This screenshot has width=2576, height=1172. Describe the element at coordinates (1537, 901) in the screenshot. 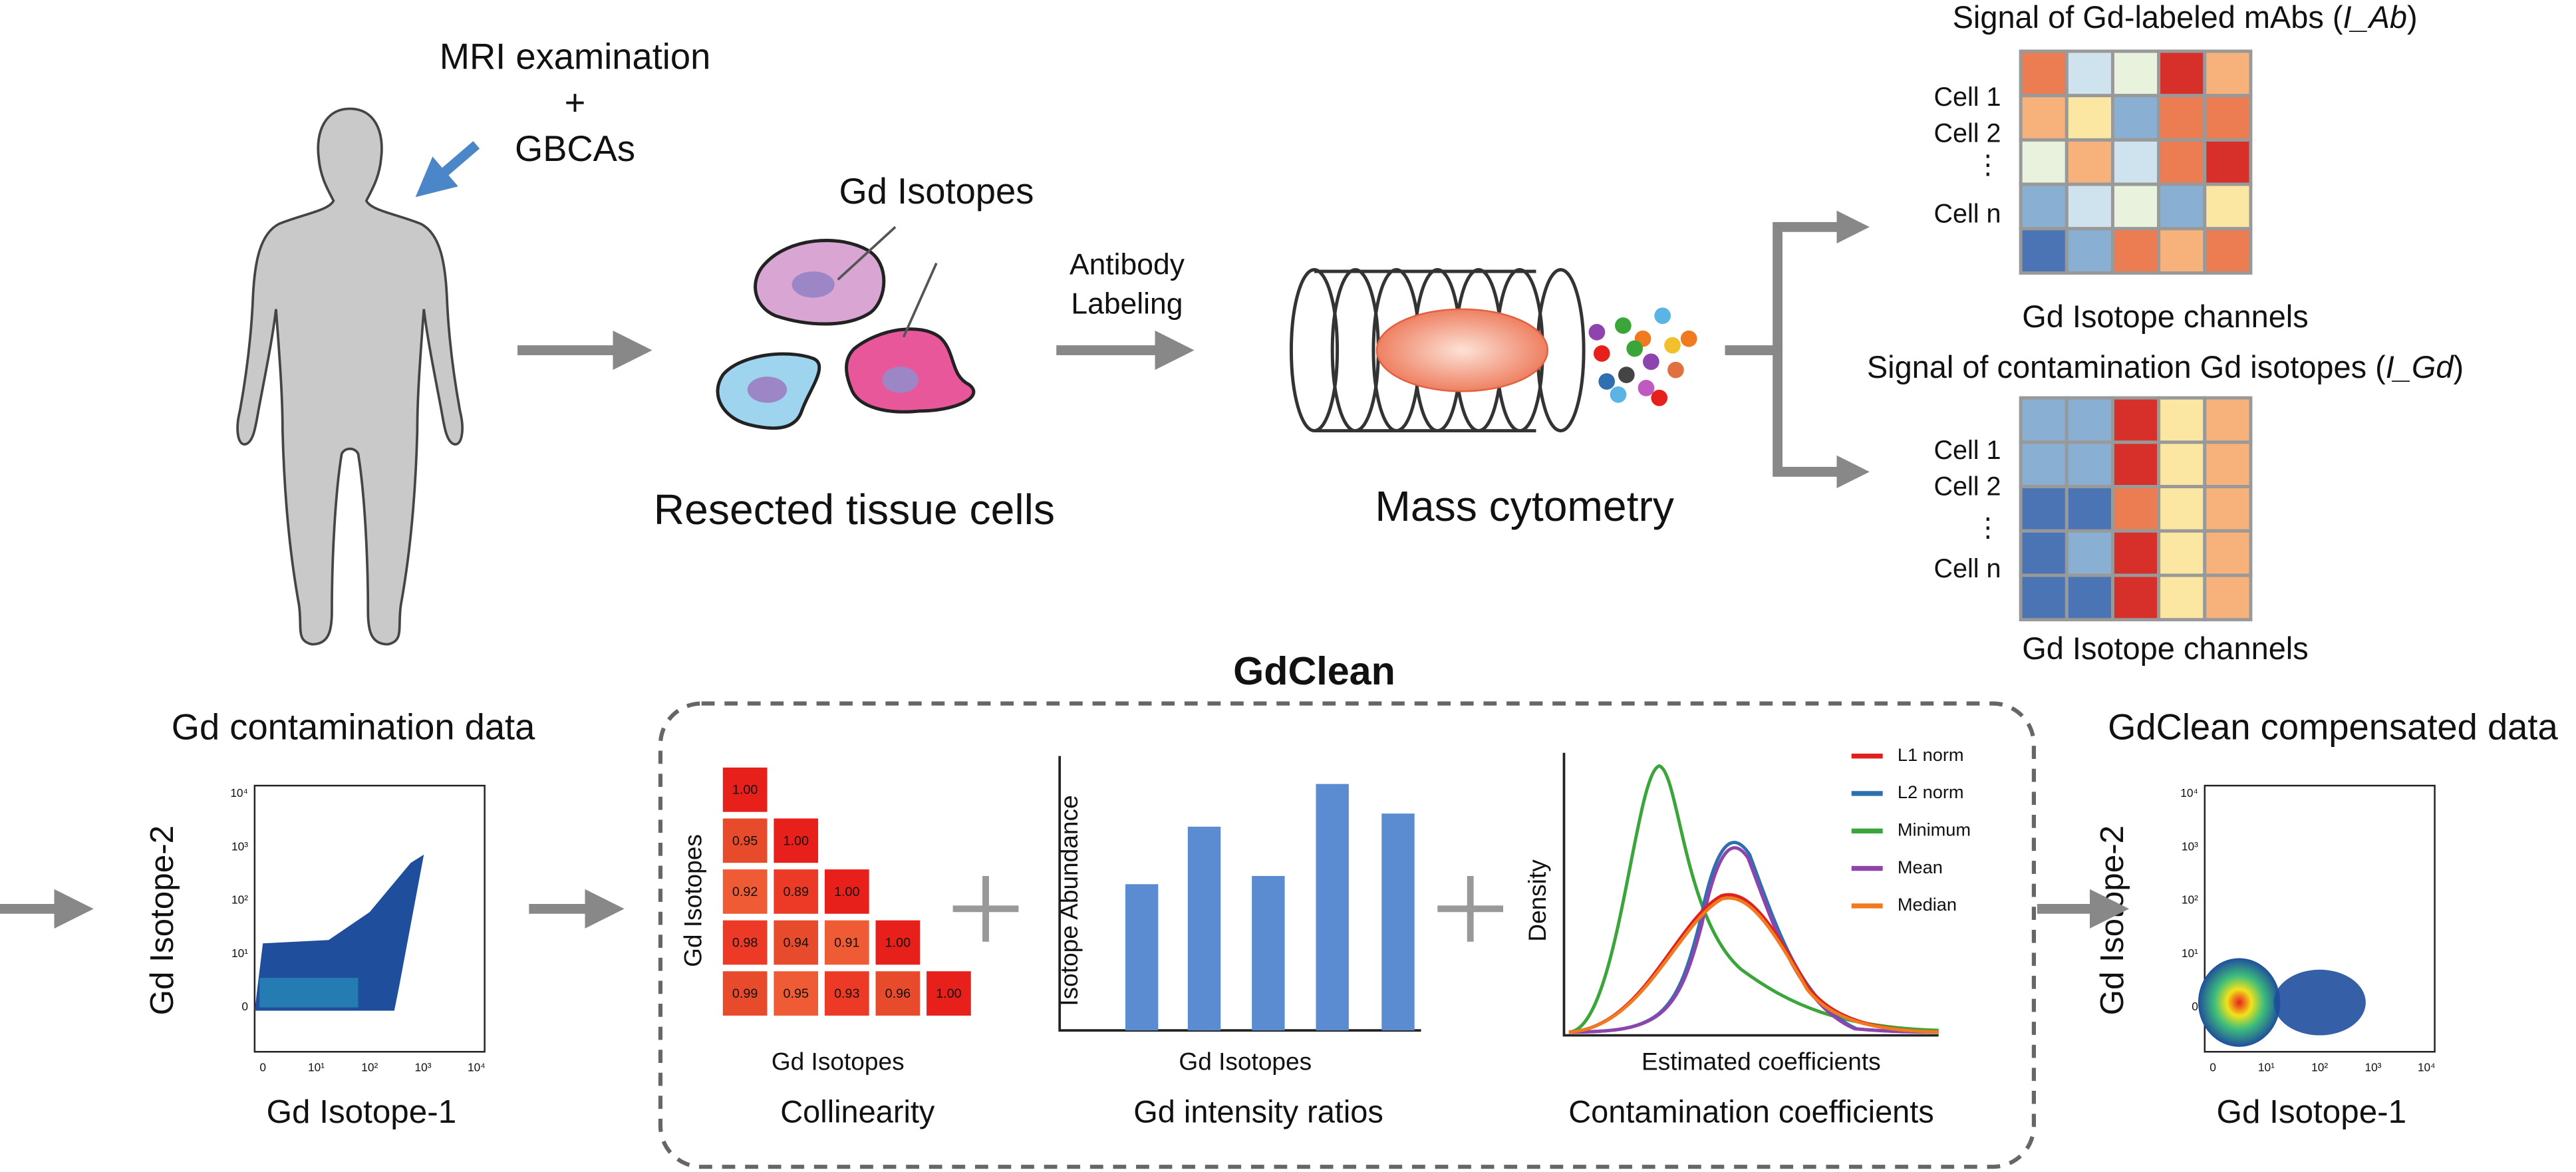

I see `y-axis-label: Density` at that location.